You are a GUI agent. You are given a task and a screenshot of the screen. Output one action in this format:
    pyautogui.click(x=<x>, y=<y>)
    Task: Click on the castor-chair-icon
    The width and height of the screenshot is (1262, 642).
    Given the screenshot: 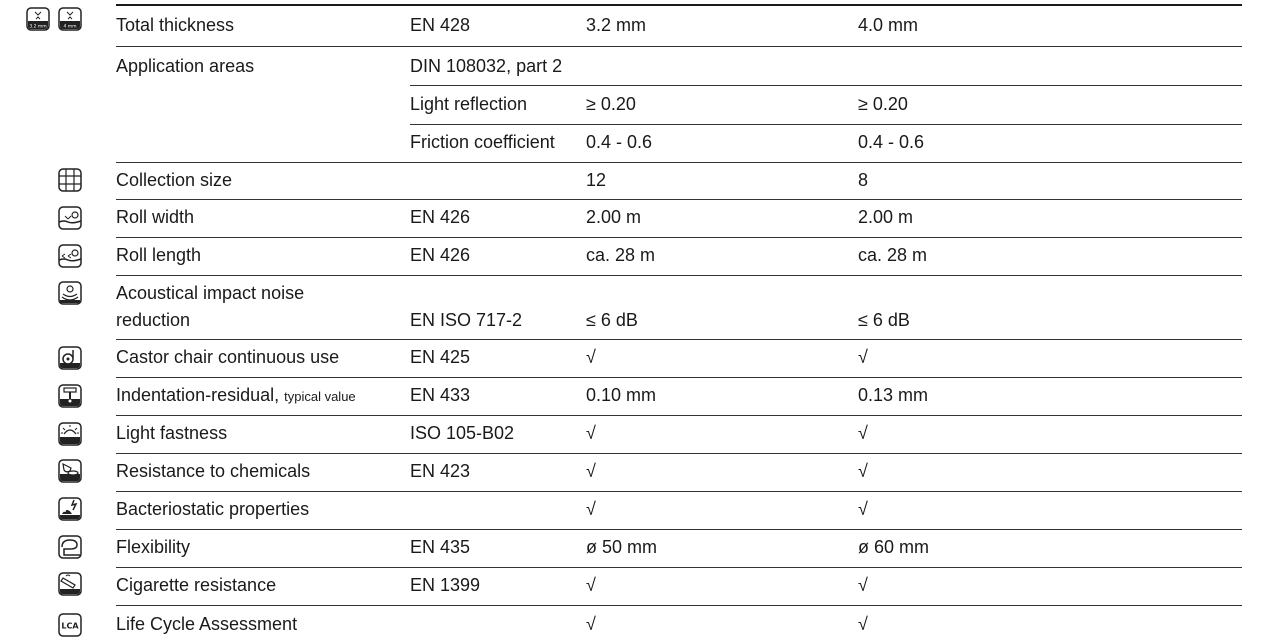 What is the action you would take?
    pyautogui.click(x=70, y=358)
    